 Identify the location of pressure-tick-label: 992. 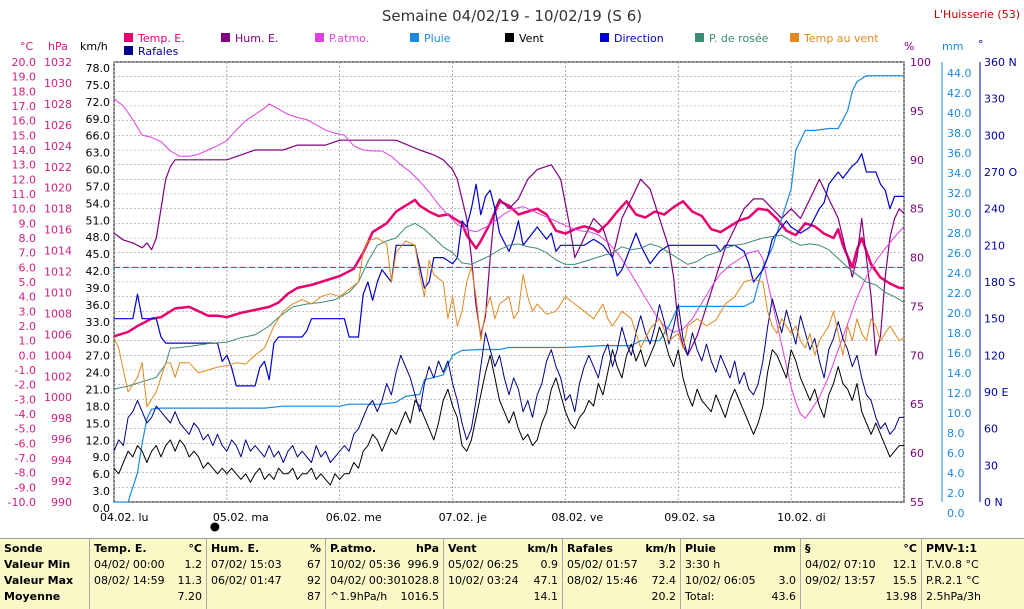
(61, 481).